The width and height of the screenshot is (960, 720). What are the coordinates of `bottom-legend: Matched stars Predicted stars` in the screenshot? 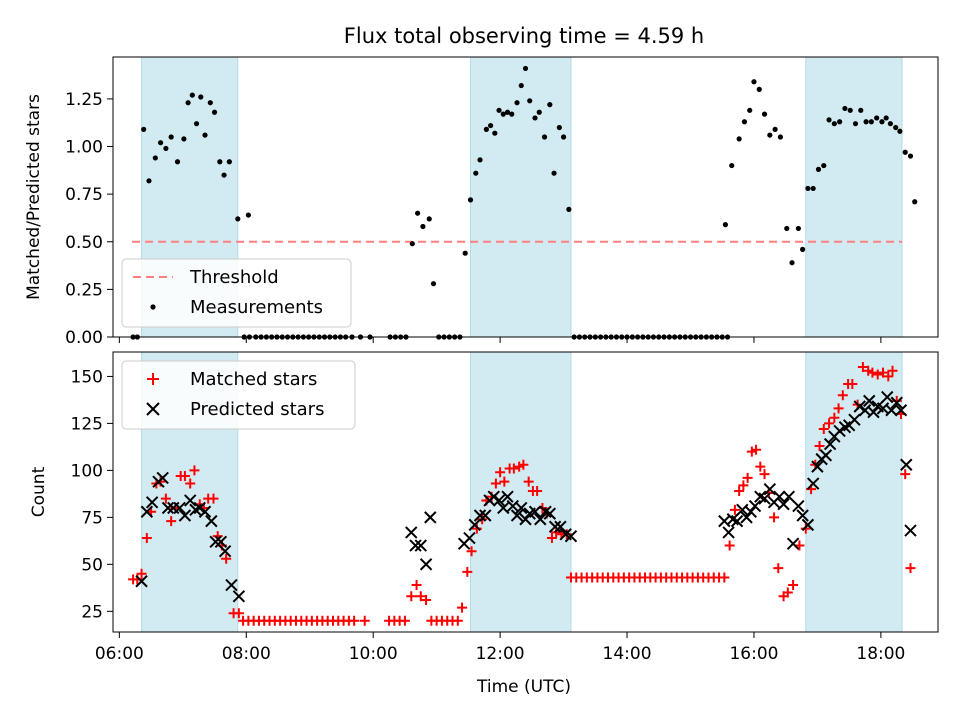 It's located at (238, 395).